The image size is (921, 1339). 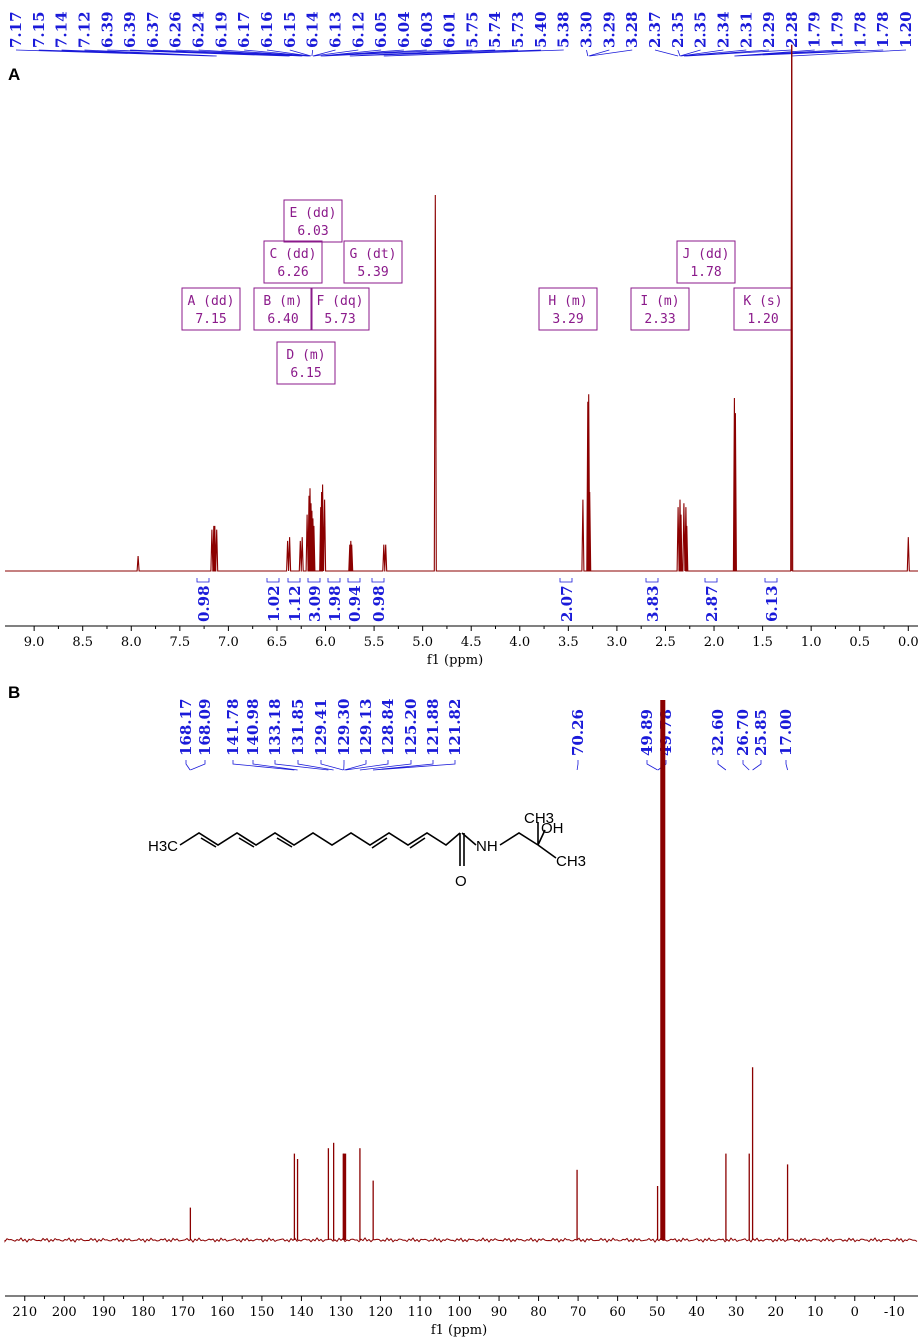 I want to click on a-peak-label: 6.12, so click(x=358, y=29).